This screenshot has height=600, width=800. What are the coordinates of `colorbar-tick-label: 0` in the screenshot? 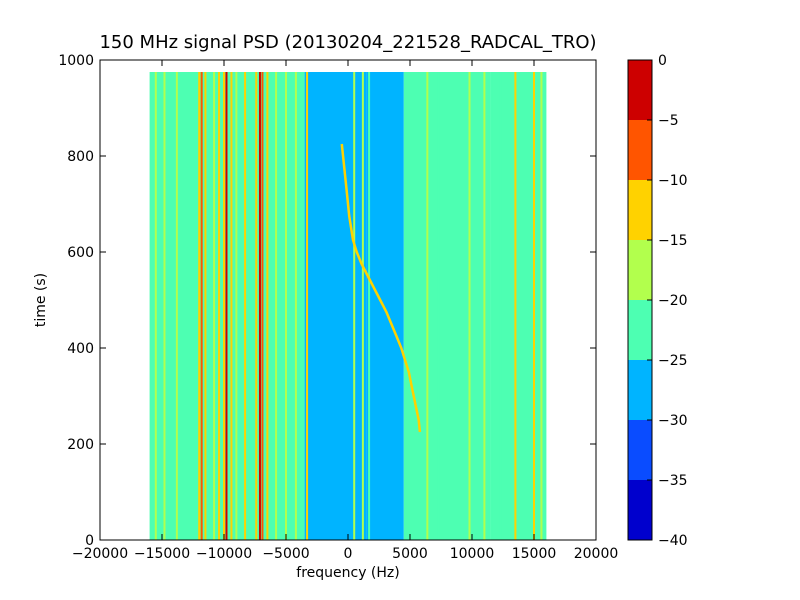 It's located at (662, 61).